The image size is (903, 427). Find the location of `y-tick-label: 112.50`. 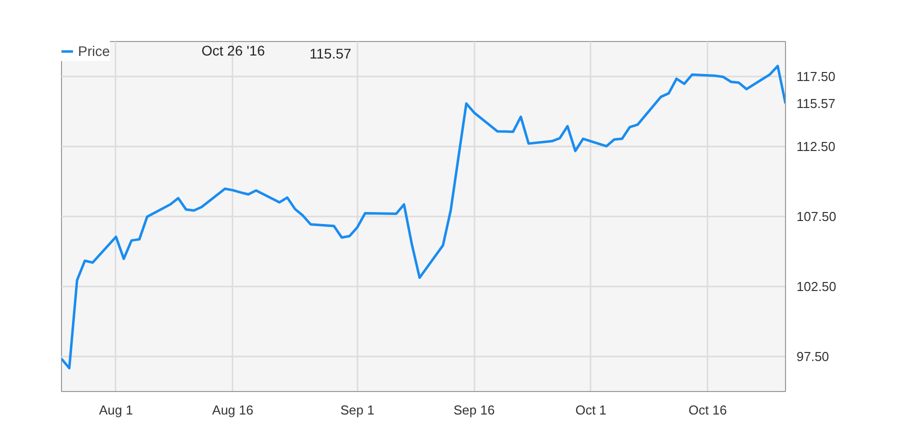

y-tick-label: 112.50 is located at coordinates (816, 146).